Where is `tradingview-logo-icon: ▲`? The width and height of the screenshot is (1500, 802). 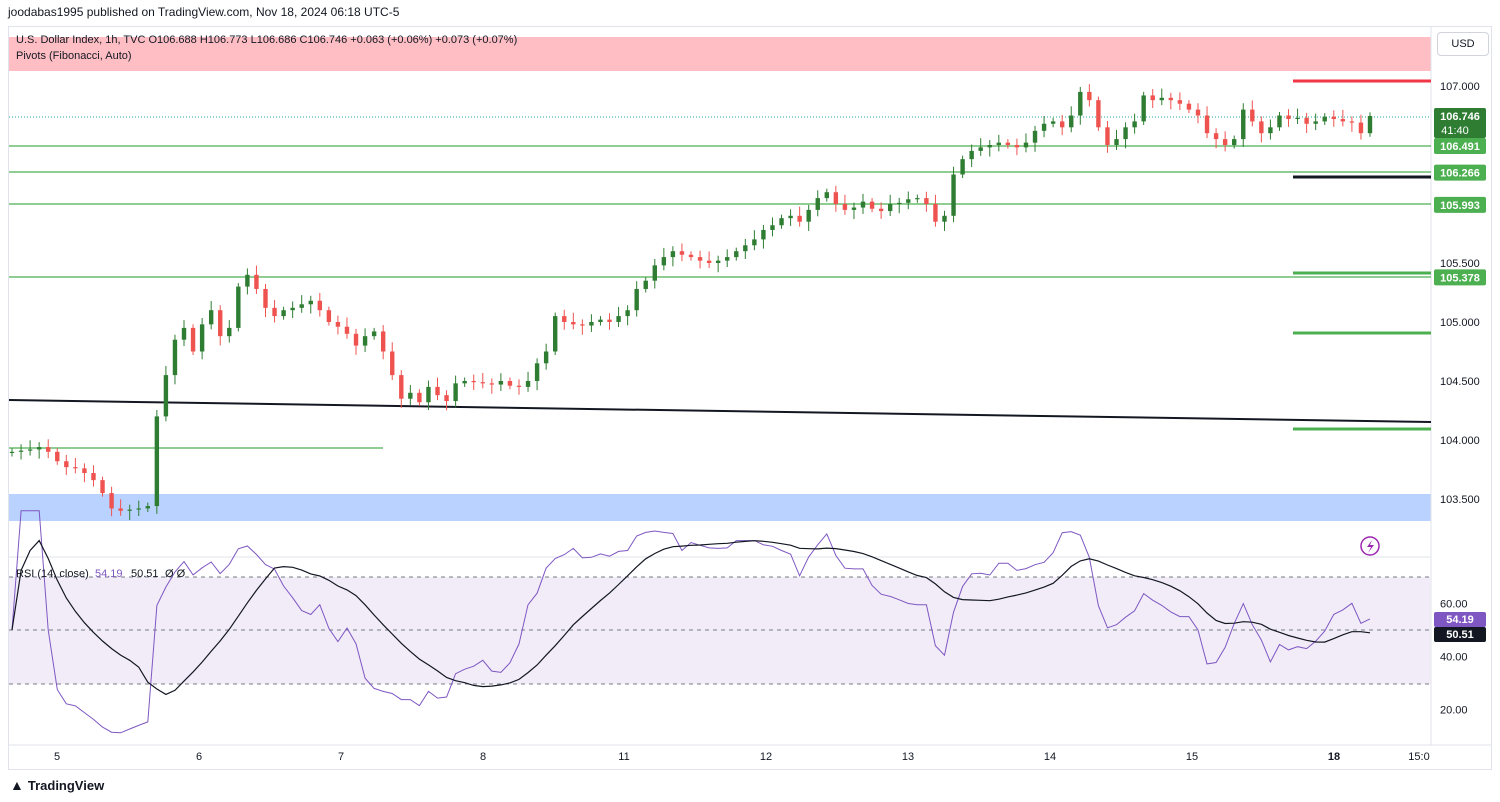
tradingview-logo-icon: ▲ is located at coordinates (17, 785).